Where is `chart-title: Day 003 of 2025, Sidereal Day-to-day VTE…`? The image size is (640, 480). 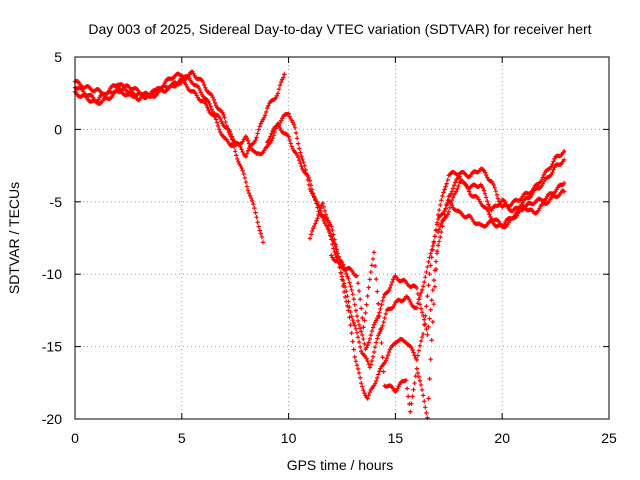 chart-title: Day 003 of 2025, Sidereal Day-to-day VTE… is located at coordinates (339, 29).